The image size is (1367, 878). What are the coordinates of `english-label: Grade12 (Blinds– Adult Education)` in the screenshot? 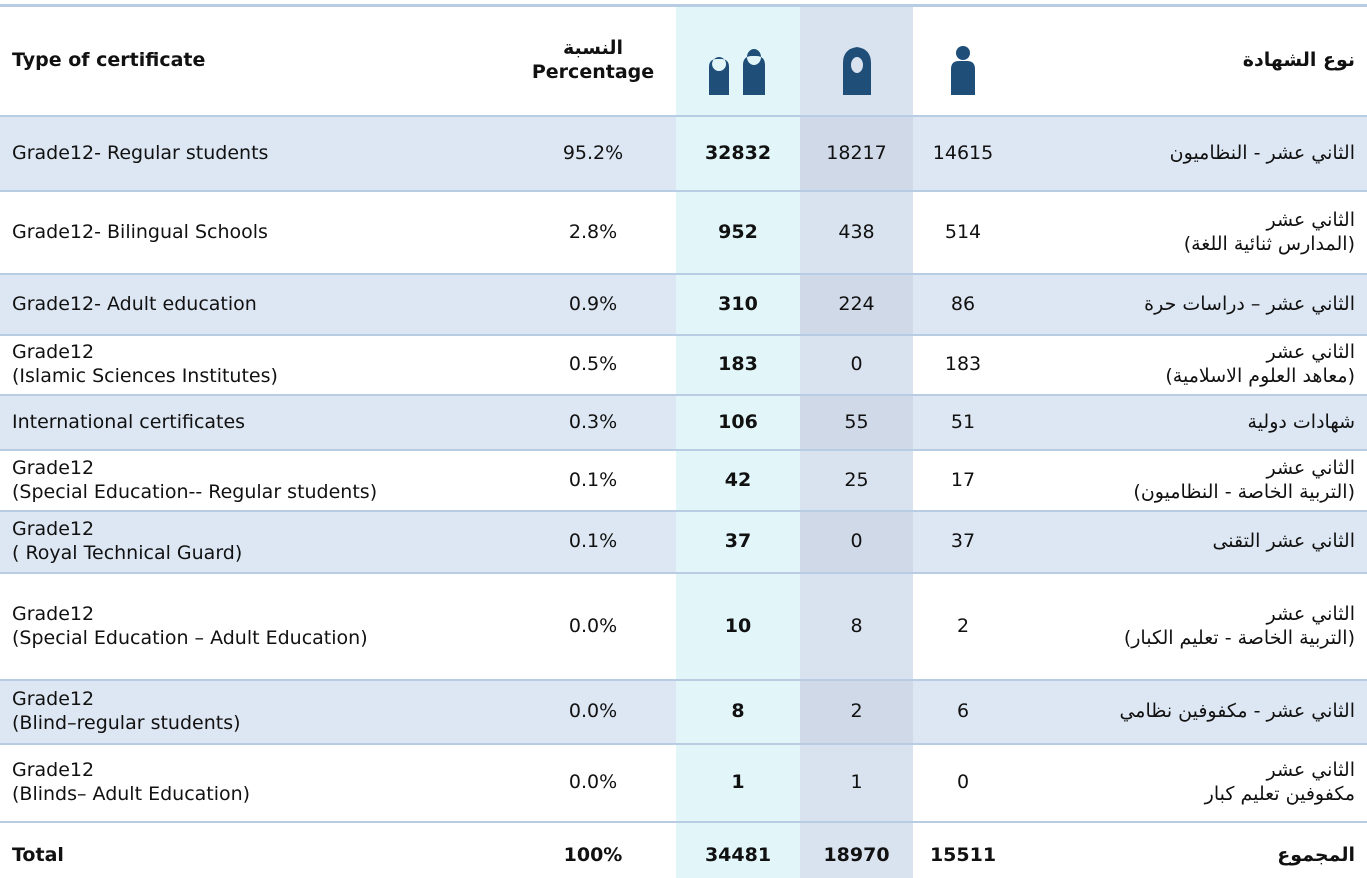 It's located at (255, 783).